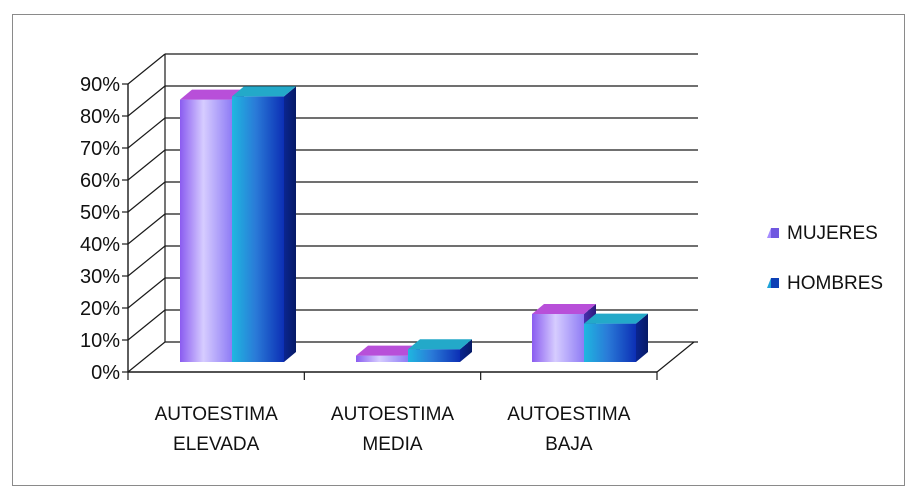 Image resolution: width=908 pixels, height=489 pixels. What do you see at coordinates (569, 444) in the screenshot?
I see `x-category-label: BAJA` at bounding box center [569, 444].